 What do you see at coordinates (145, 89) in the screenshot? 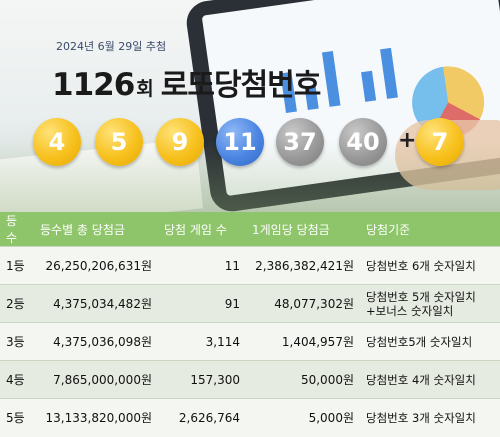
I see `round-suffix: 회` at bounding box center [145, 89].